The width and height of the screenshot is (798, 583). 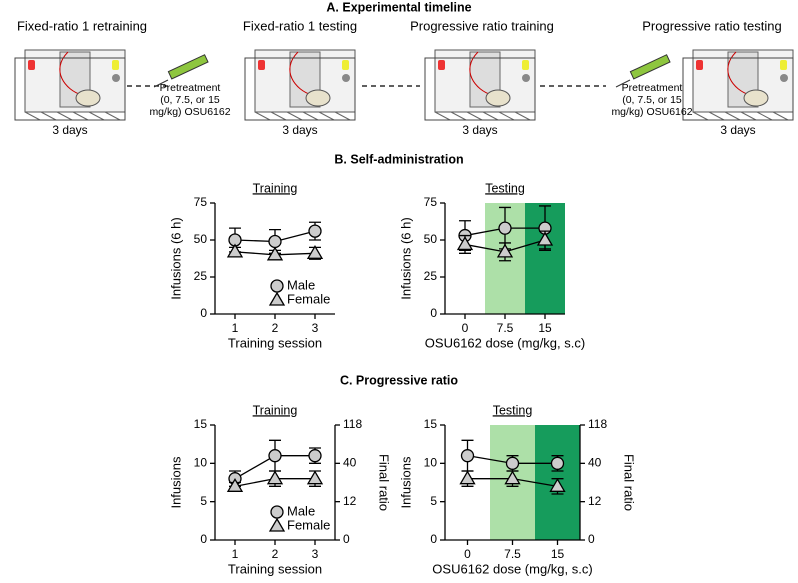 What do you see at coordinates (82, 25) in the screenshot?
I see `stage-label: Fixed-ratio 1 retraining` at bounding box center [82, 25].